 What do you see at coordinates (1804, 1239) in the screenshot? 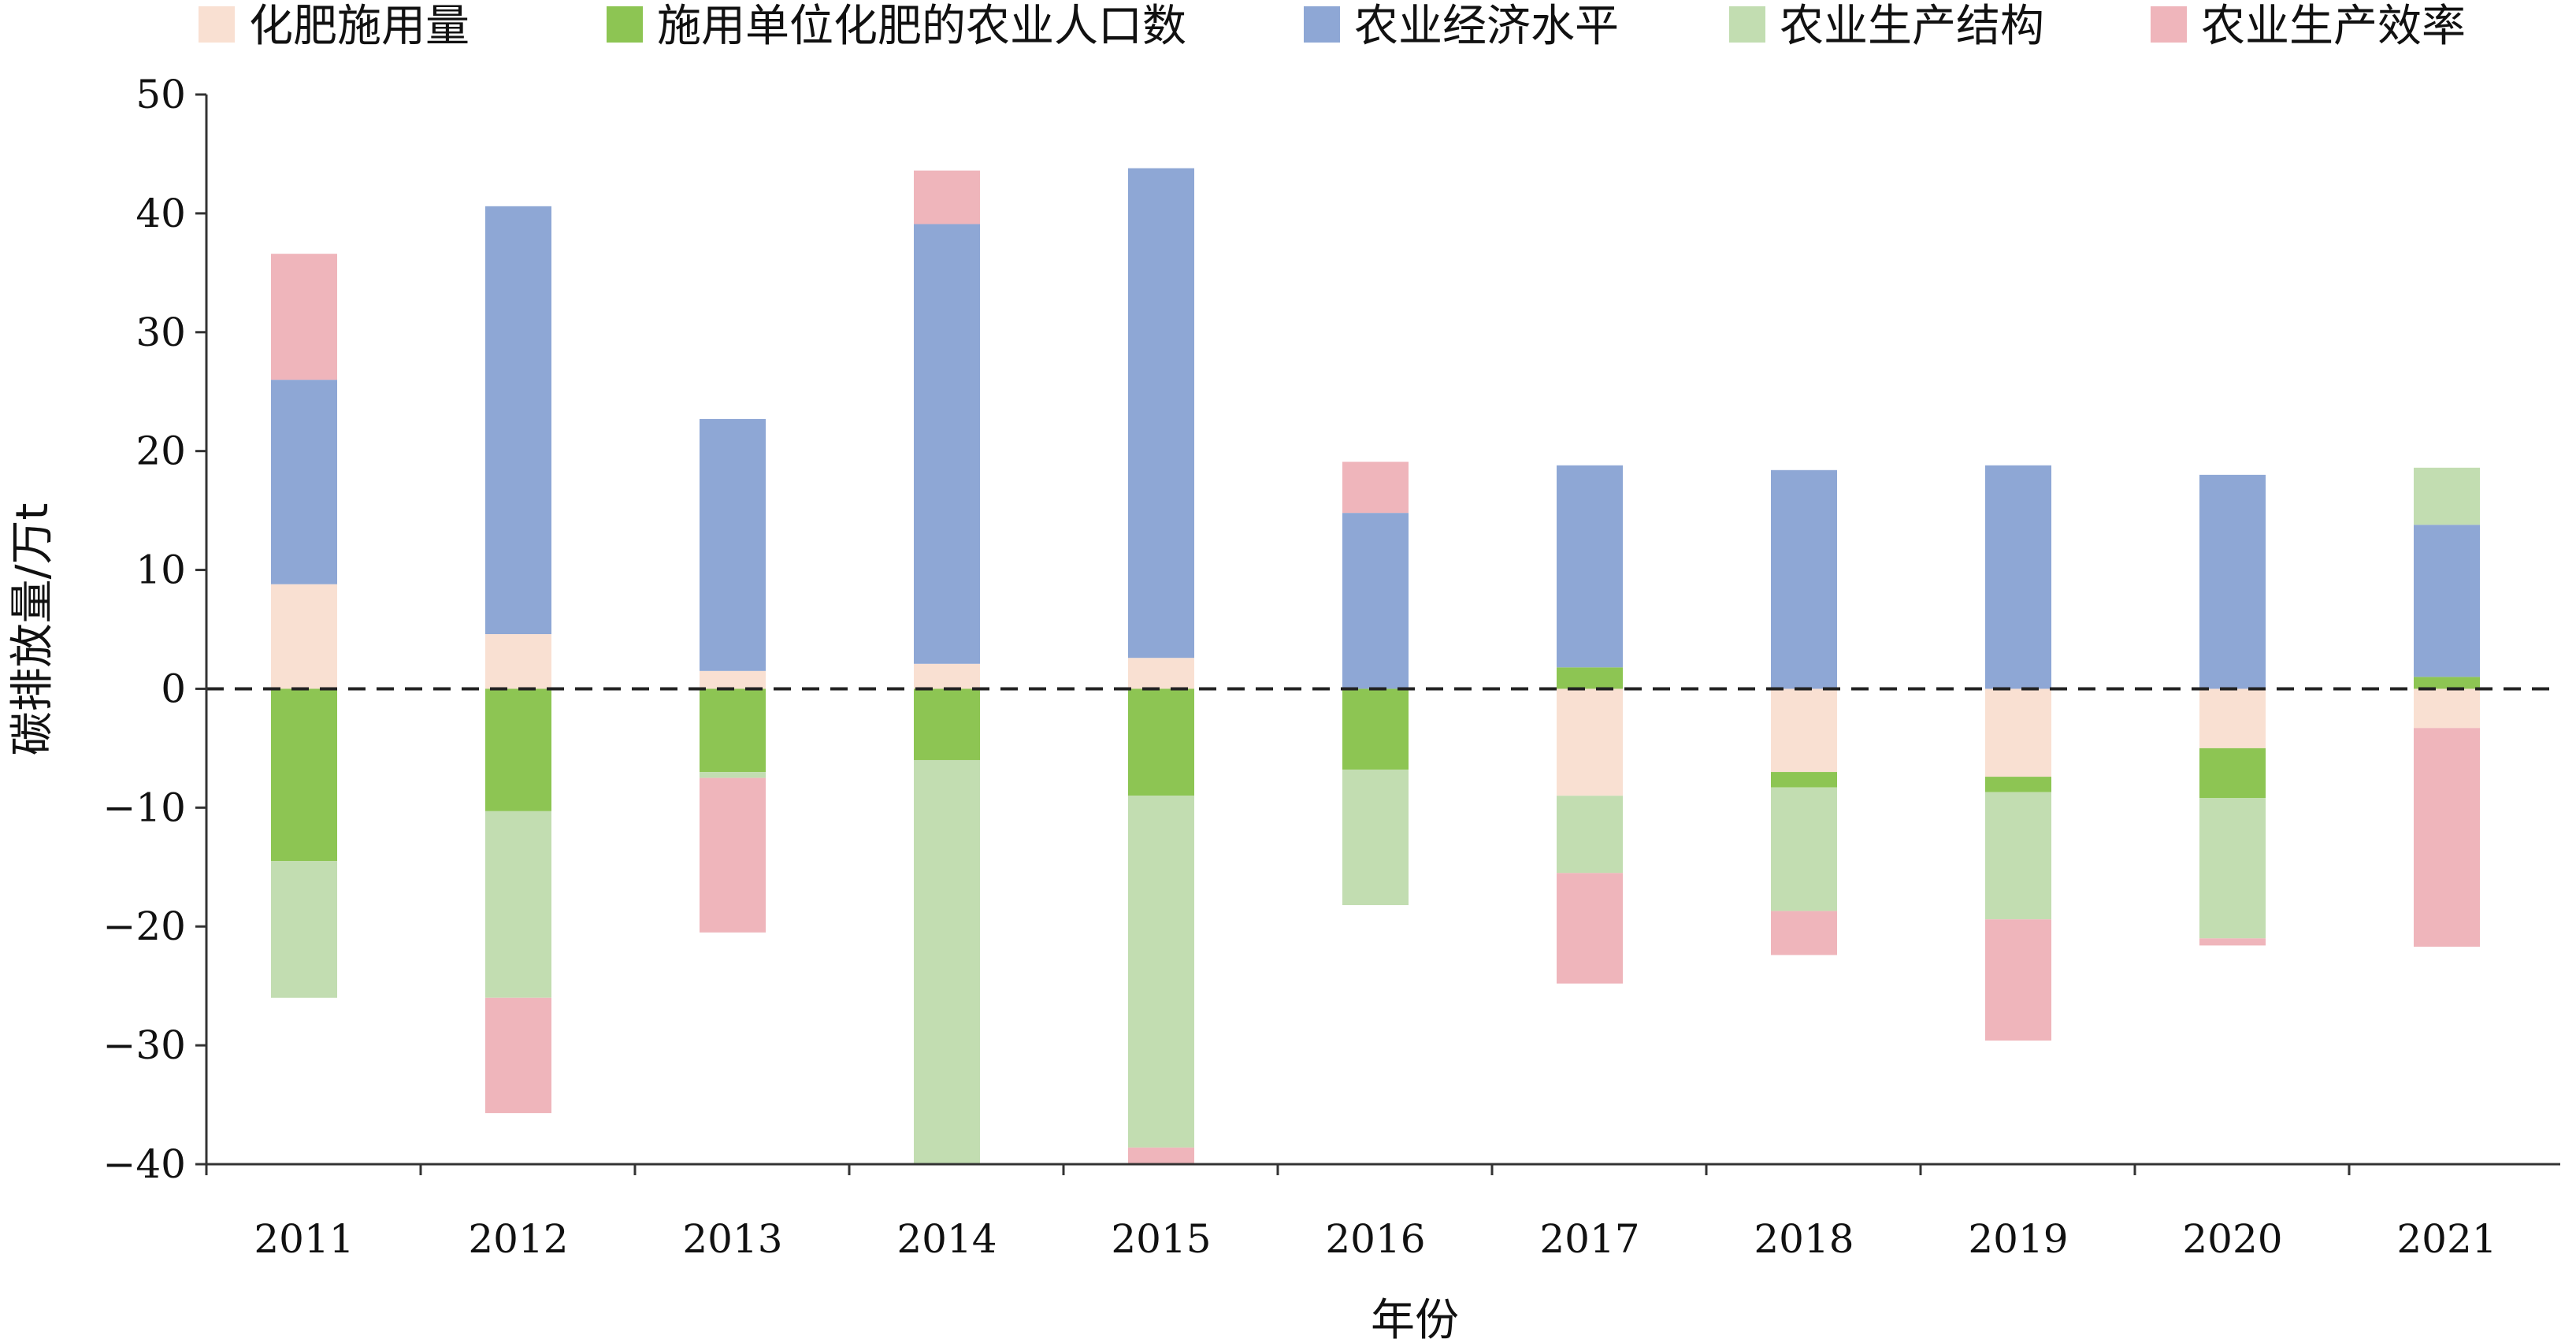
I see `x-tick-label: 2018` at bounding box center [1804, 1239].